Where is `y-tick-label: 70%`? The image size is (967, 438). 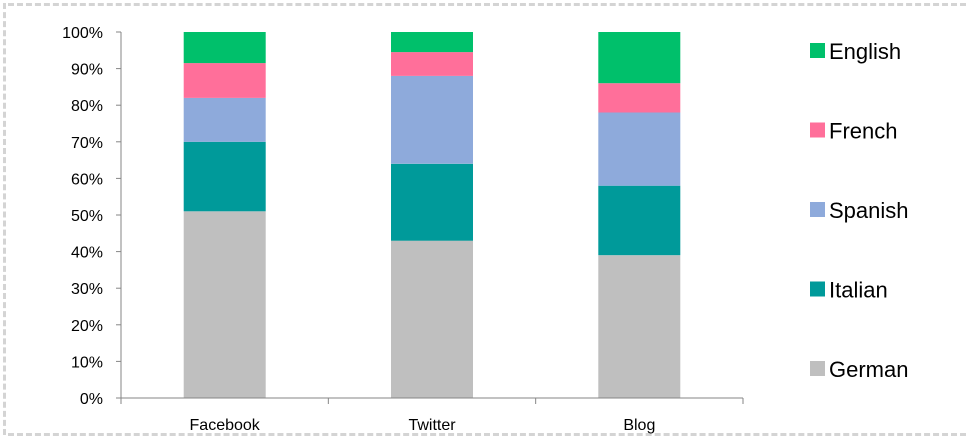 y-tick-label: 70% is located at coordinates (87, 143).